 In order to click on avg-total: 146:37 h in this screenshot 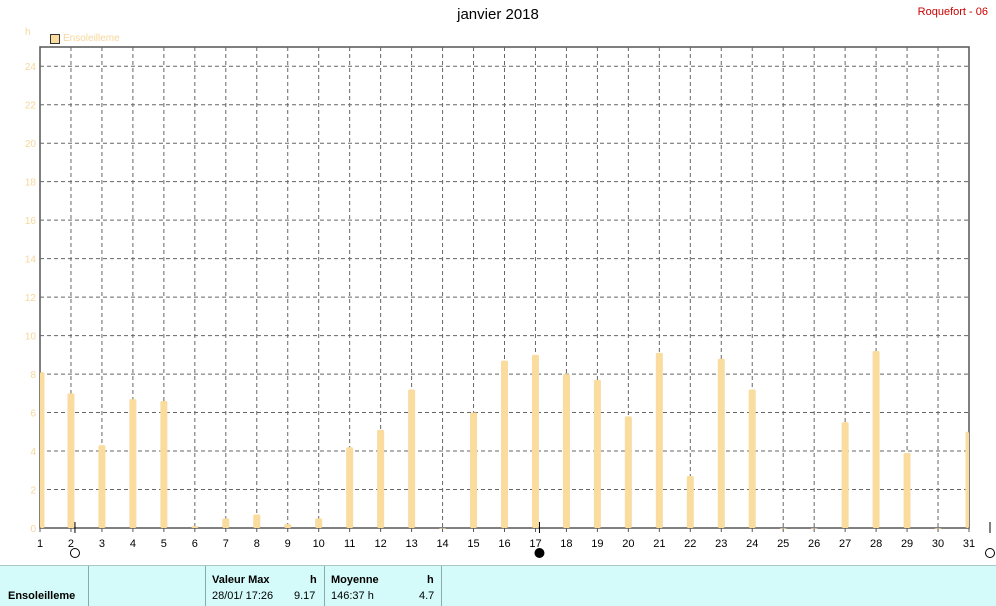, I will do `click(352, 596)`.